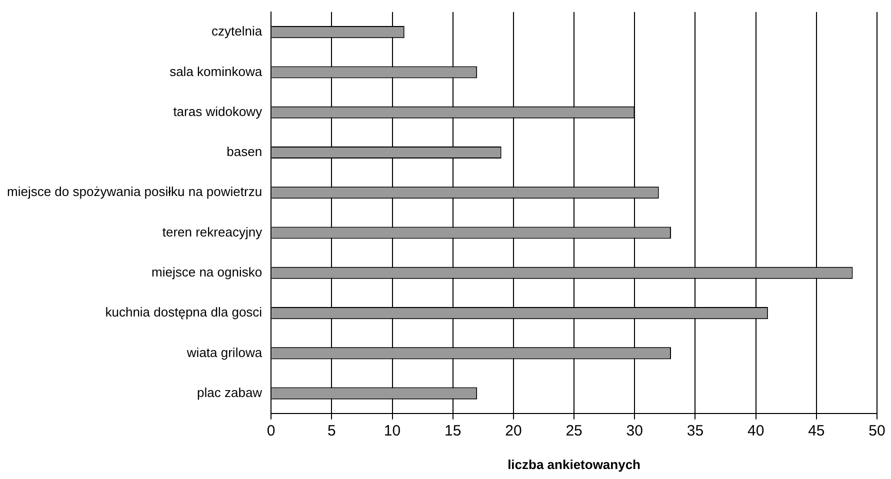 Image resolution: width=891 pixels, height=479 pixels. I want to click on x-tick-label: 40, so click(755, 431).